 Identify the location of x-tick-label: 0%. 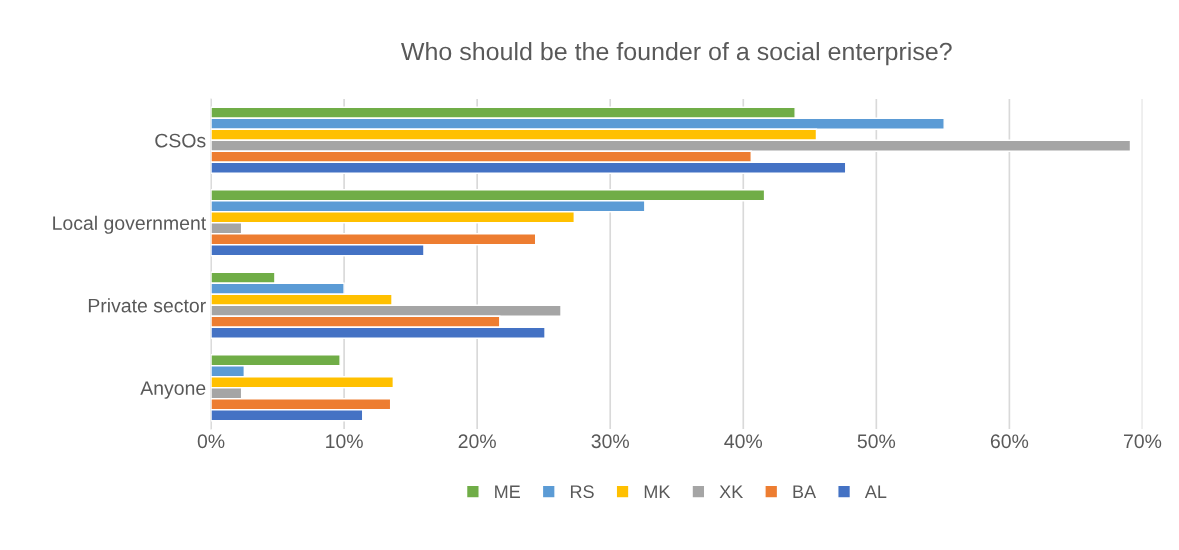
(211, 441).